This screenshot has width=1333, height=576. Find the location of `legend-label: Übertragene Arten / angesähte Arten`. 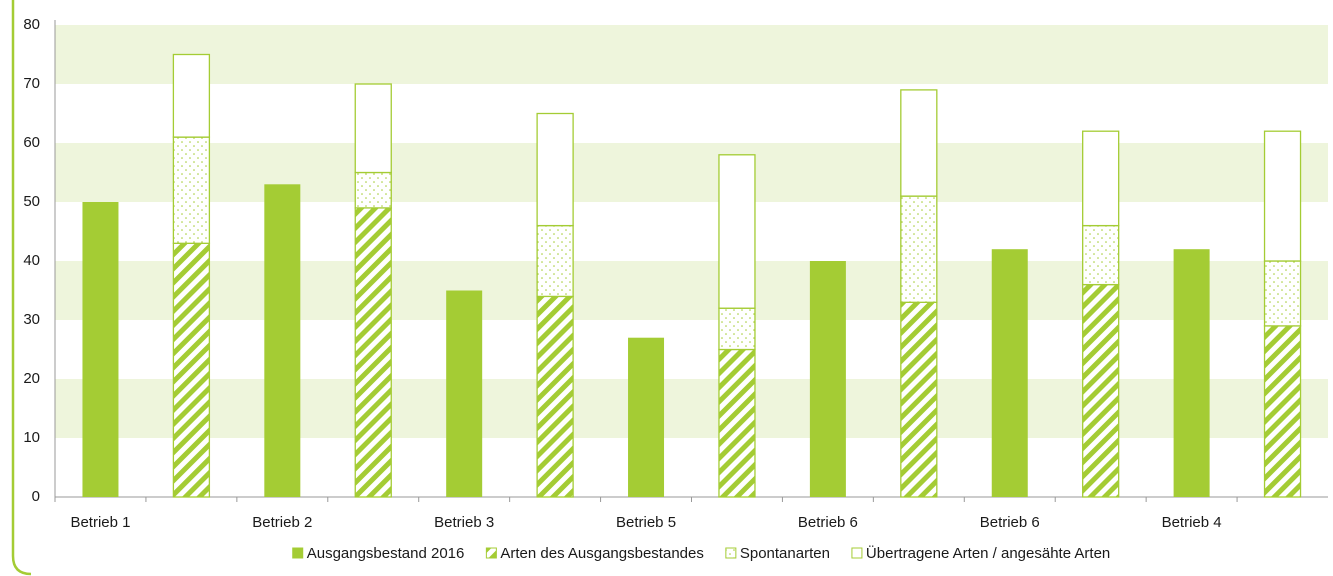

legend-label: Übertragene Arten / angesähte Arten is located at coordinates (988, 553).